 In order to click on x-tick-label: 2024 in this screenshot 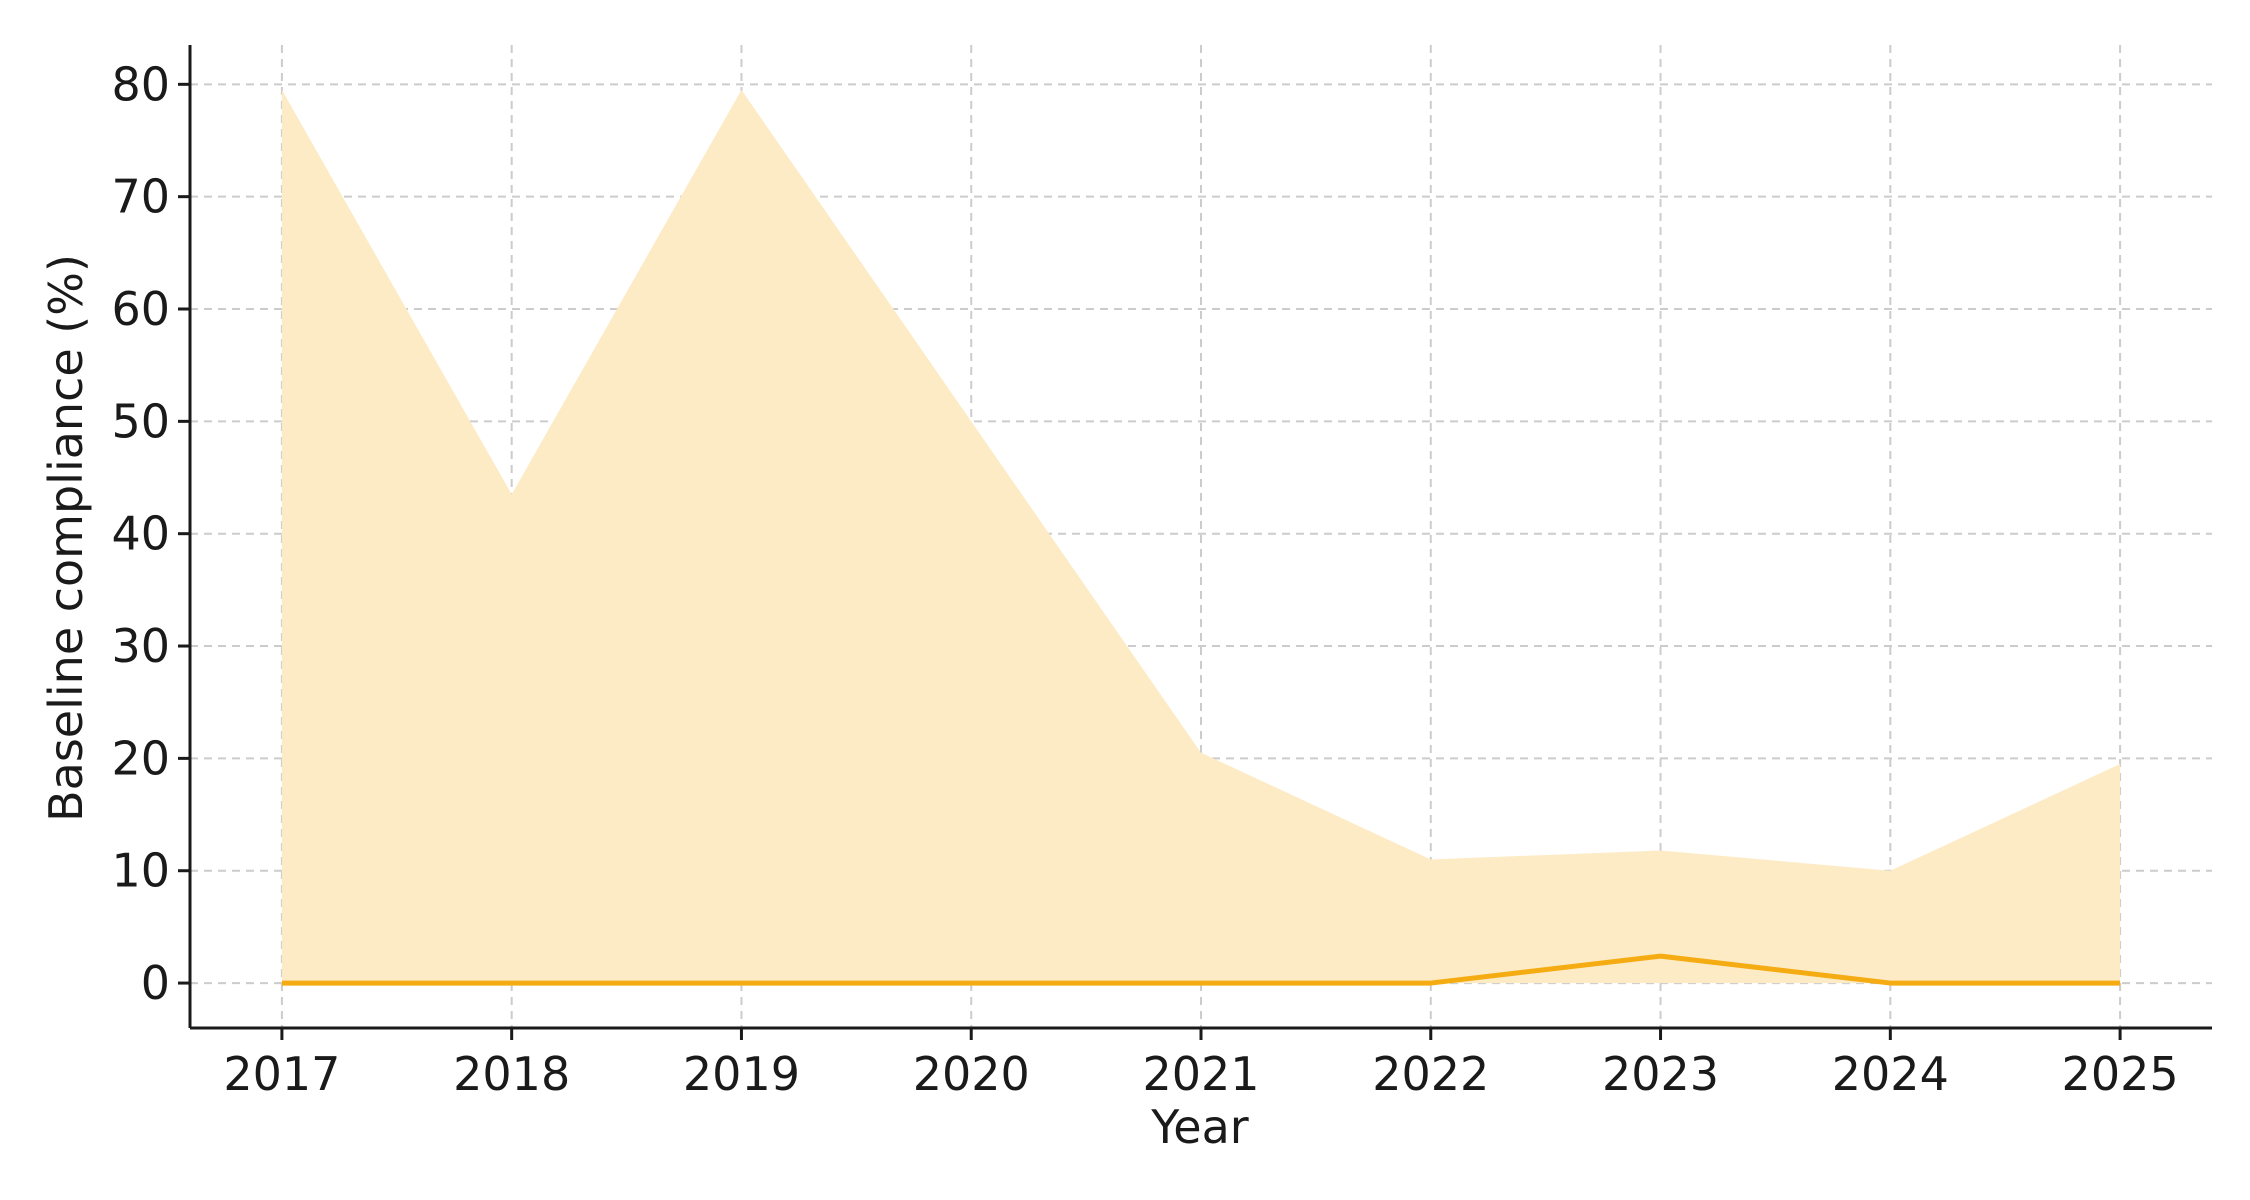, I will do `click(1890, 1074)`.